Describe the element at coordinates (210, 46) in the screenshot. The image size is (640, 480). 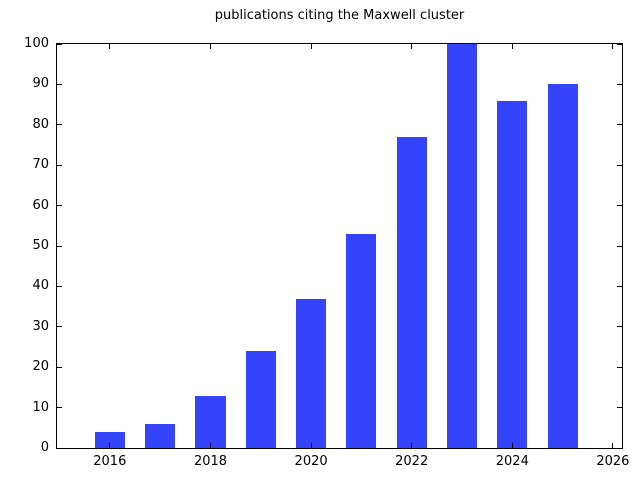
I see `x-tick-top-2018` at that location.